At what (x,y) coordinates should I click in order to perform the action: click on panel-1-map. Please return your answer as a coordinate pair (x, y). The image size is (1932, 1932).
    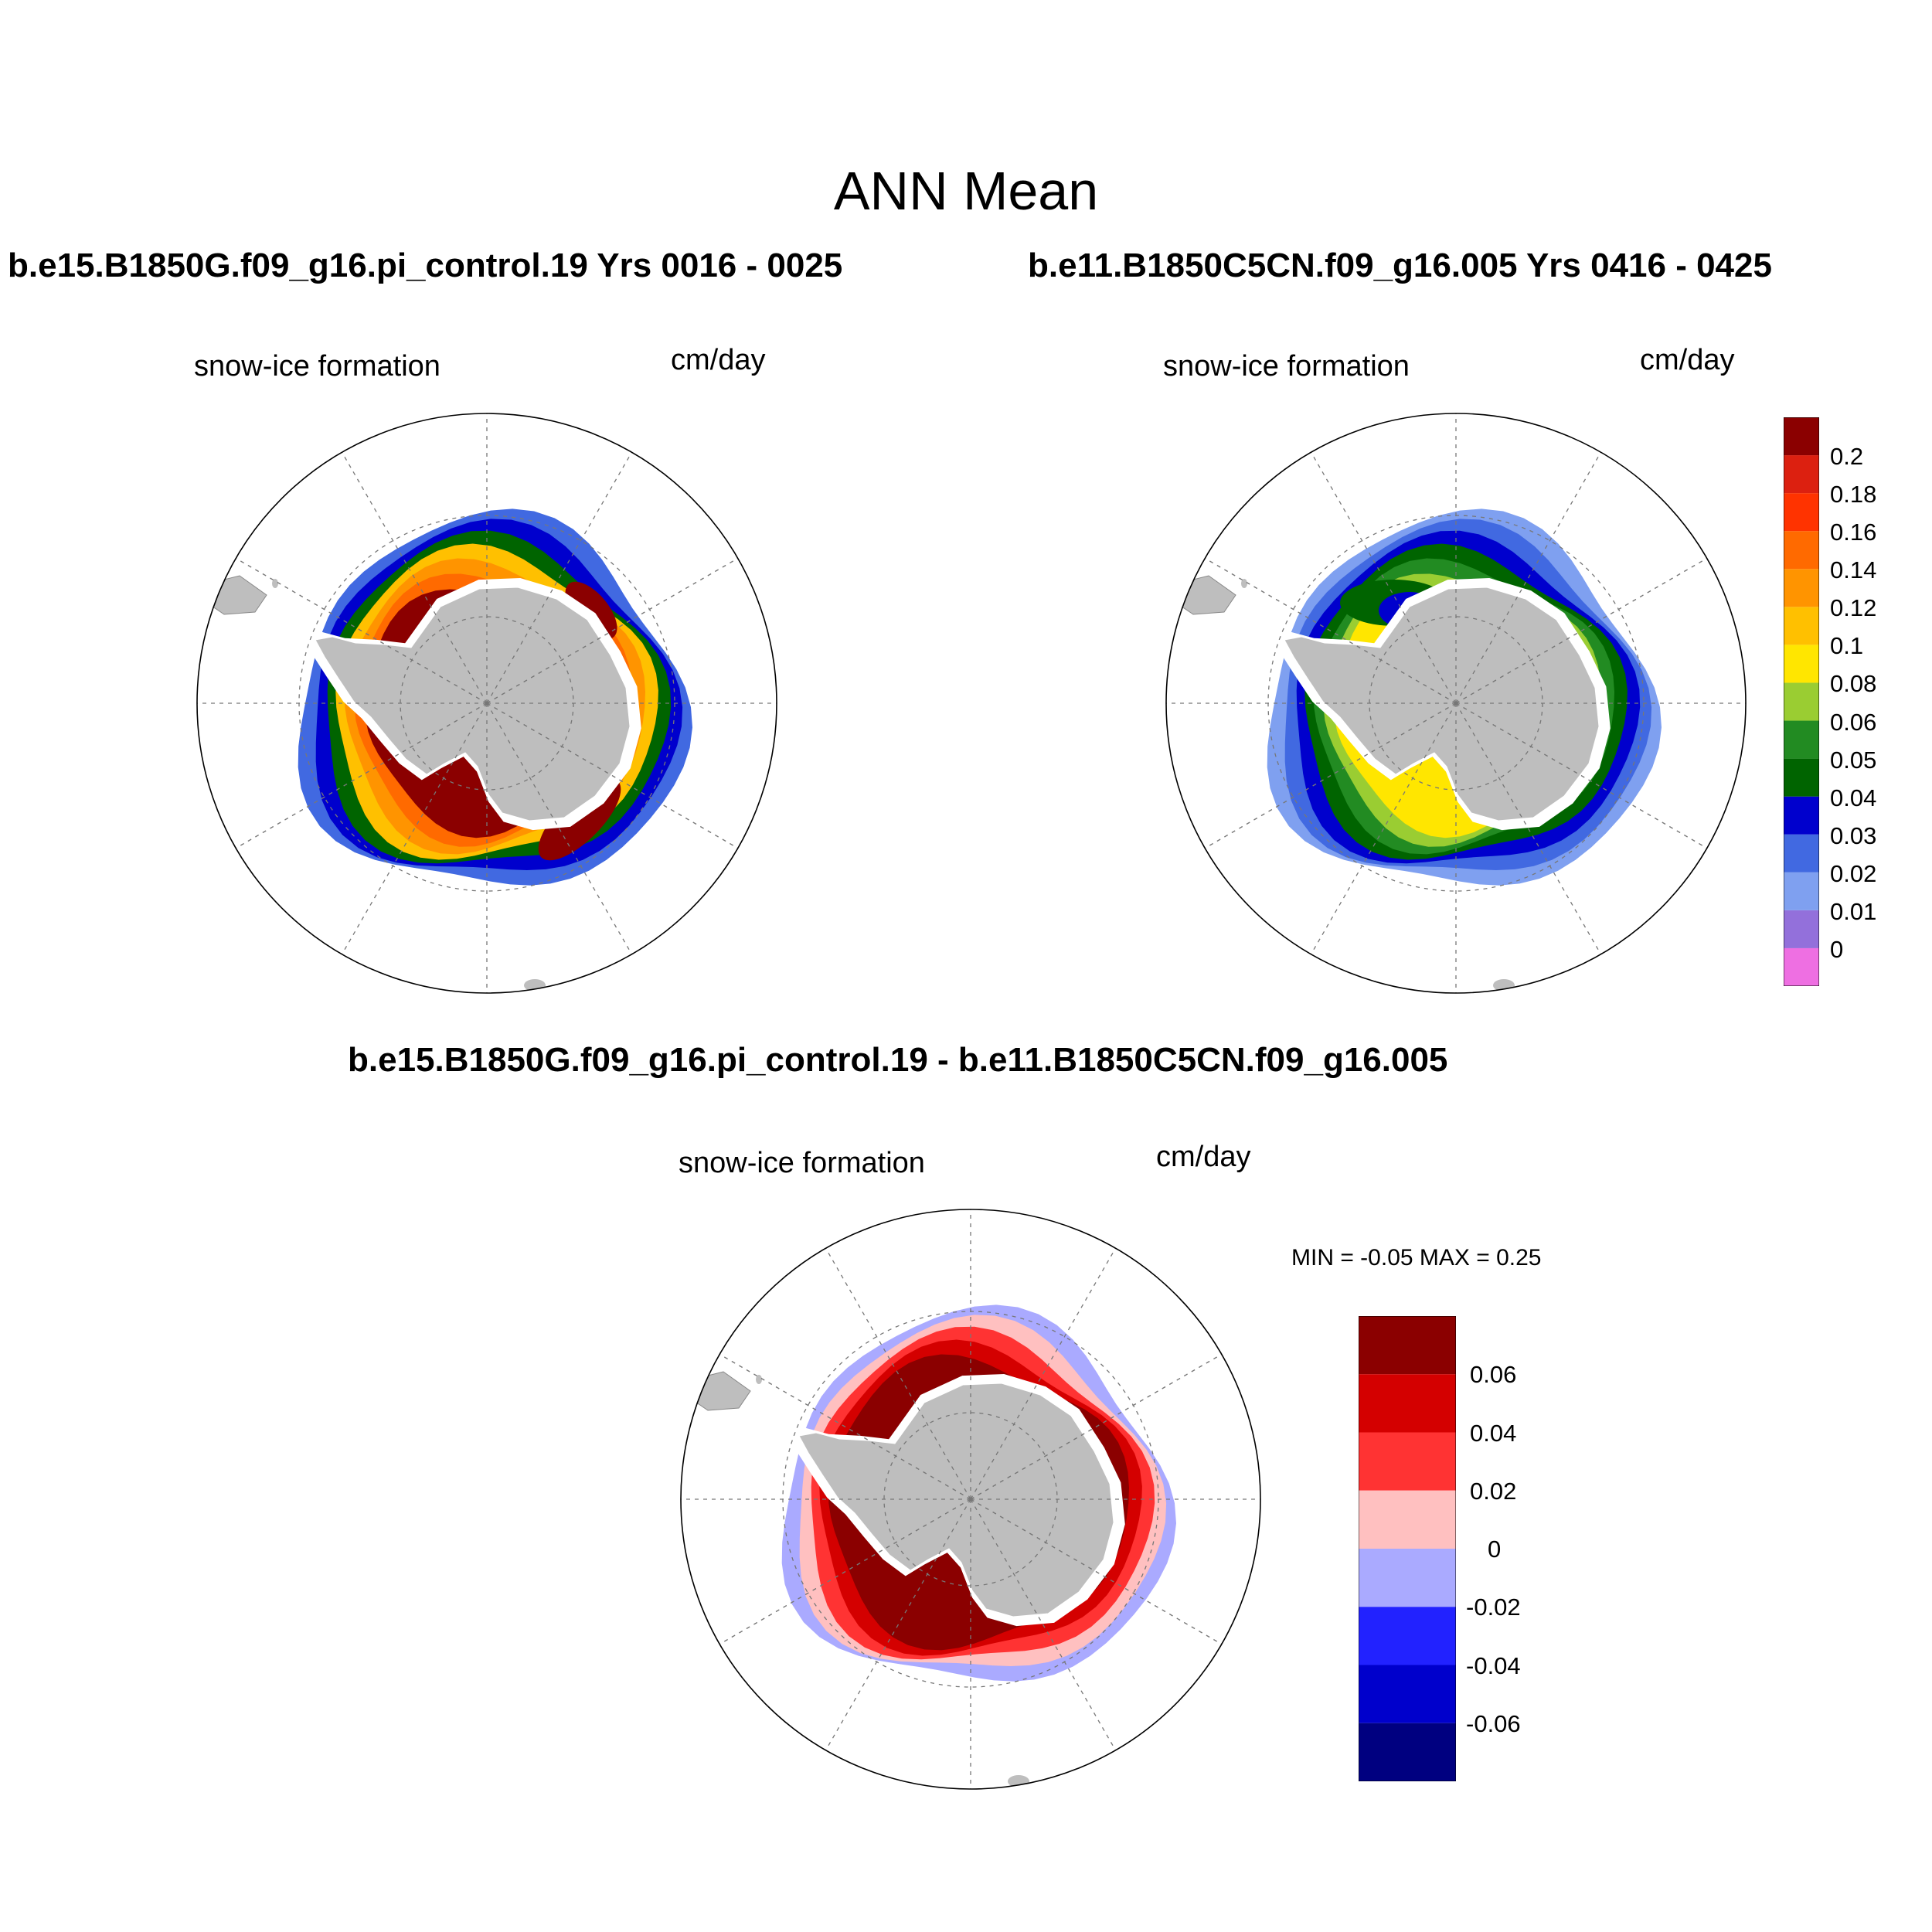
    Looking at the image, I should click on (486, 703).